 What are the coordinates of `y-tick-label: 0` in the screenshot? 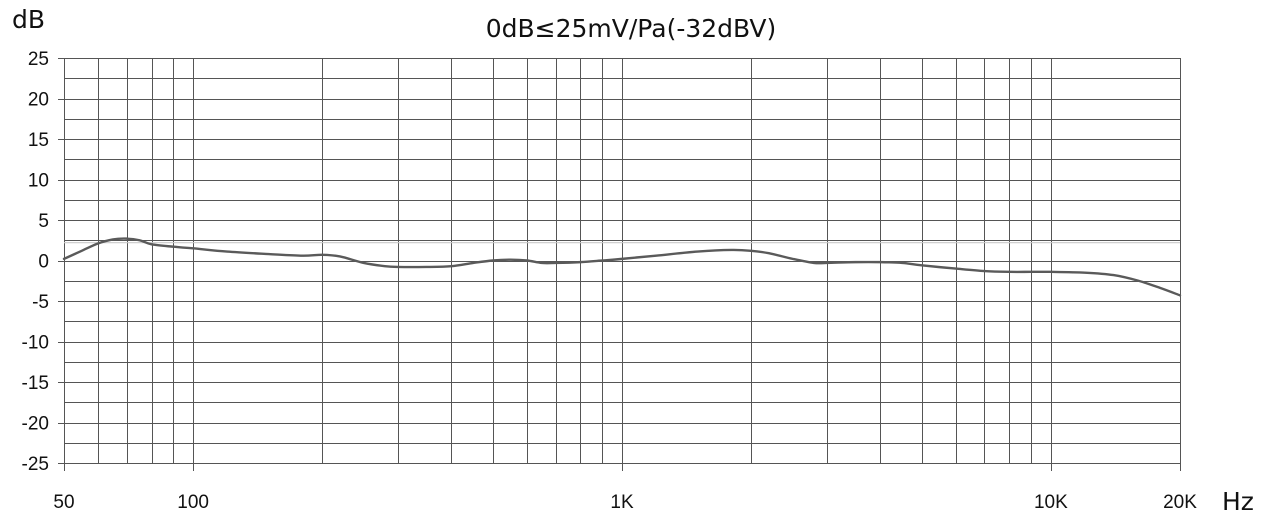 It's located at (43, 262).